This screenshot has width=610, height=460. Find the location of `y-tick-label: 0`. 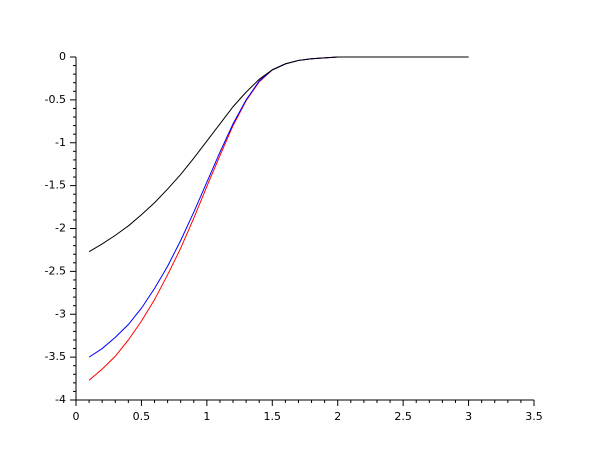

y-tick-label: 0 is located at coordinates (62, 56).